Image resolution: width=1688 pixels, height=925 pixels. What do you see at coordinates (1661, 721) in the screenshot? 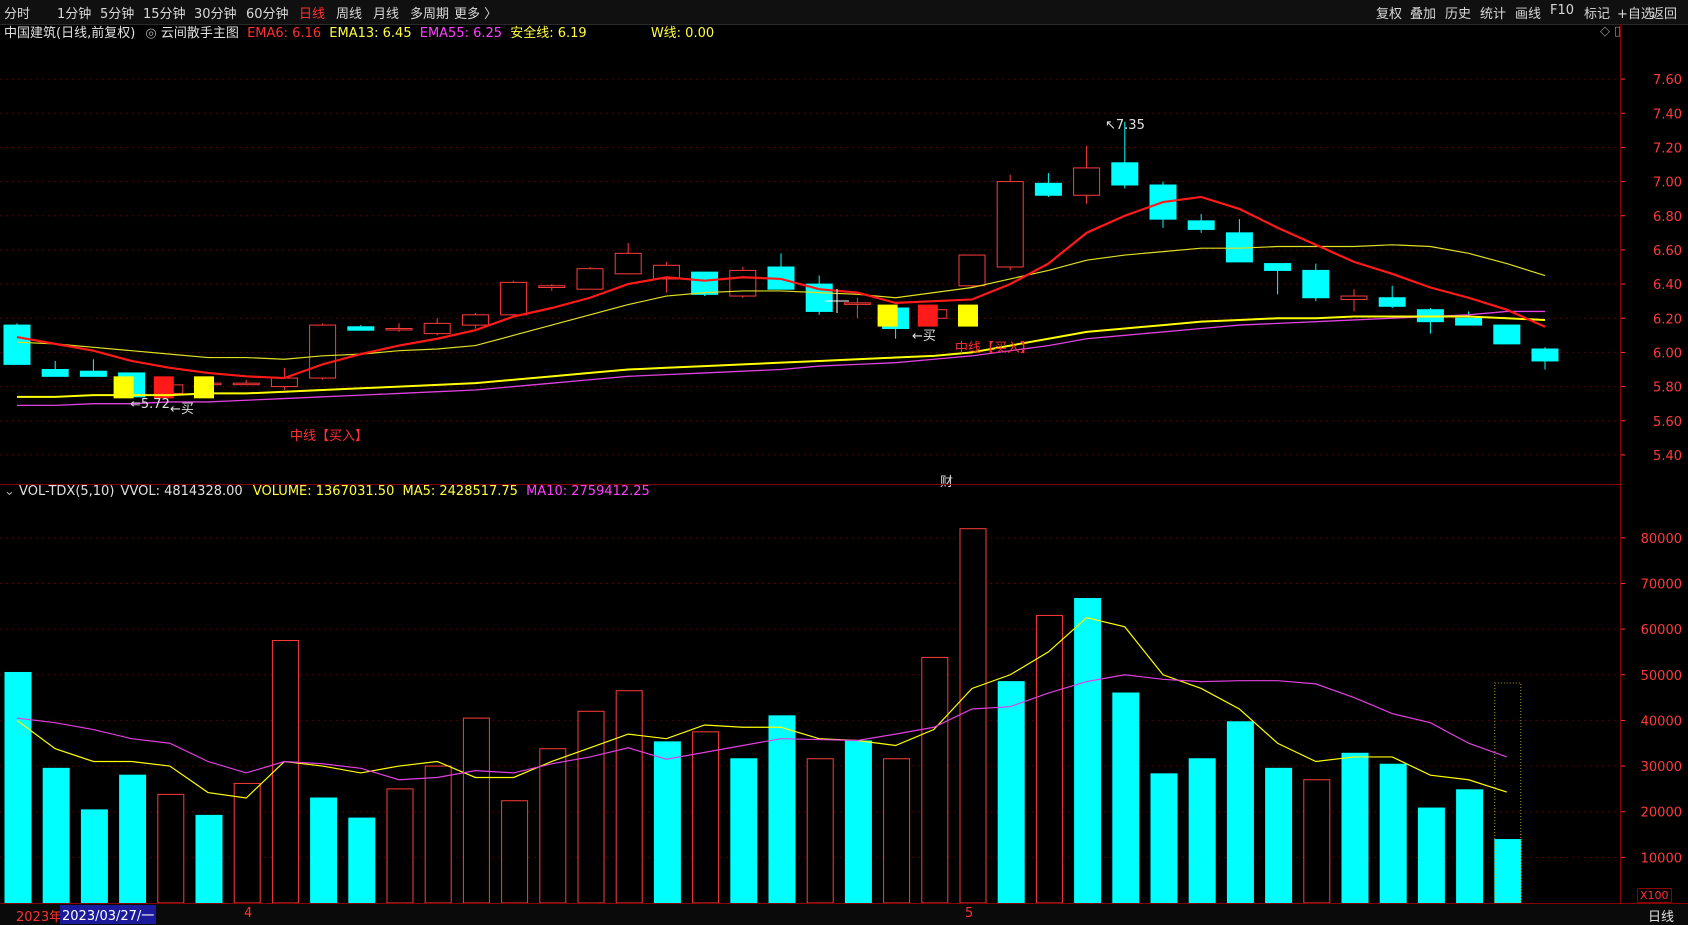
I see `volume-tick-label: 40000` at bounding box center [1661, 721].